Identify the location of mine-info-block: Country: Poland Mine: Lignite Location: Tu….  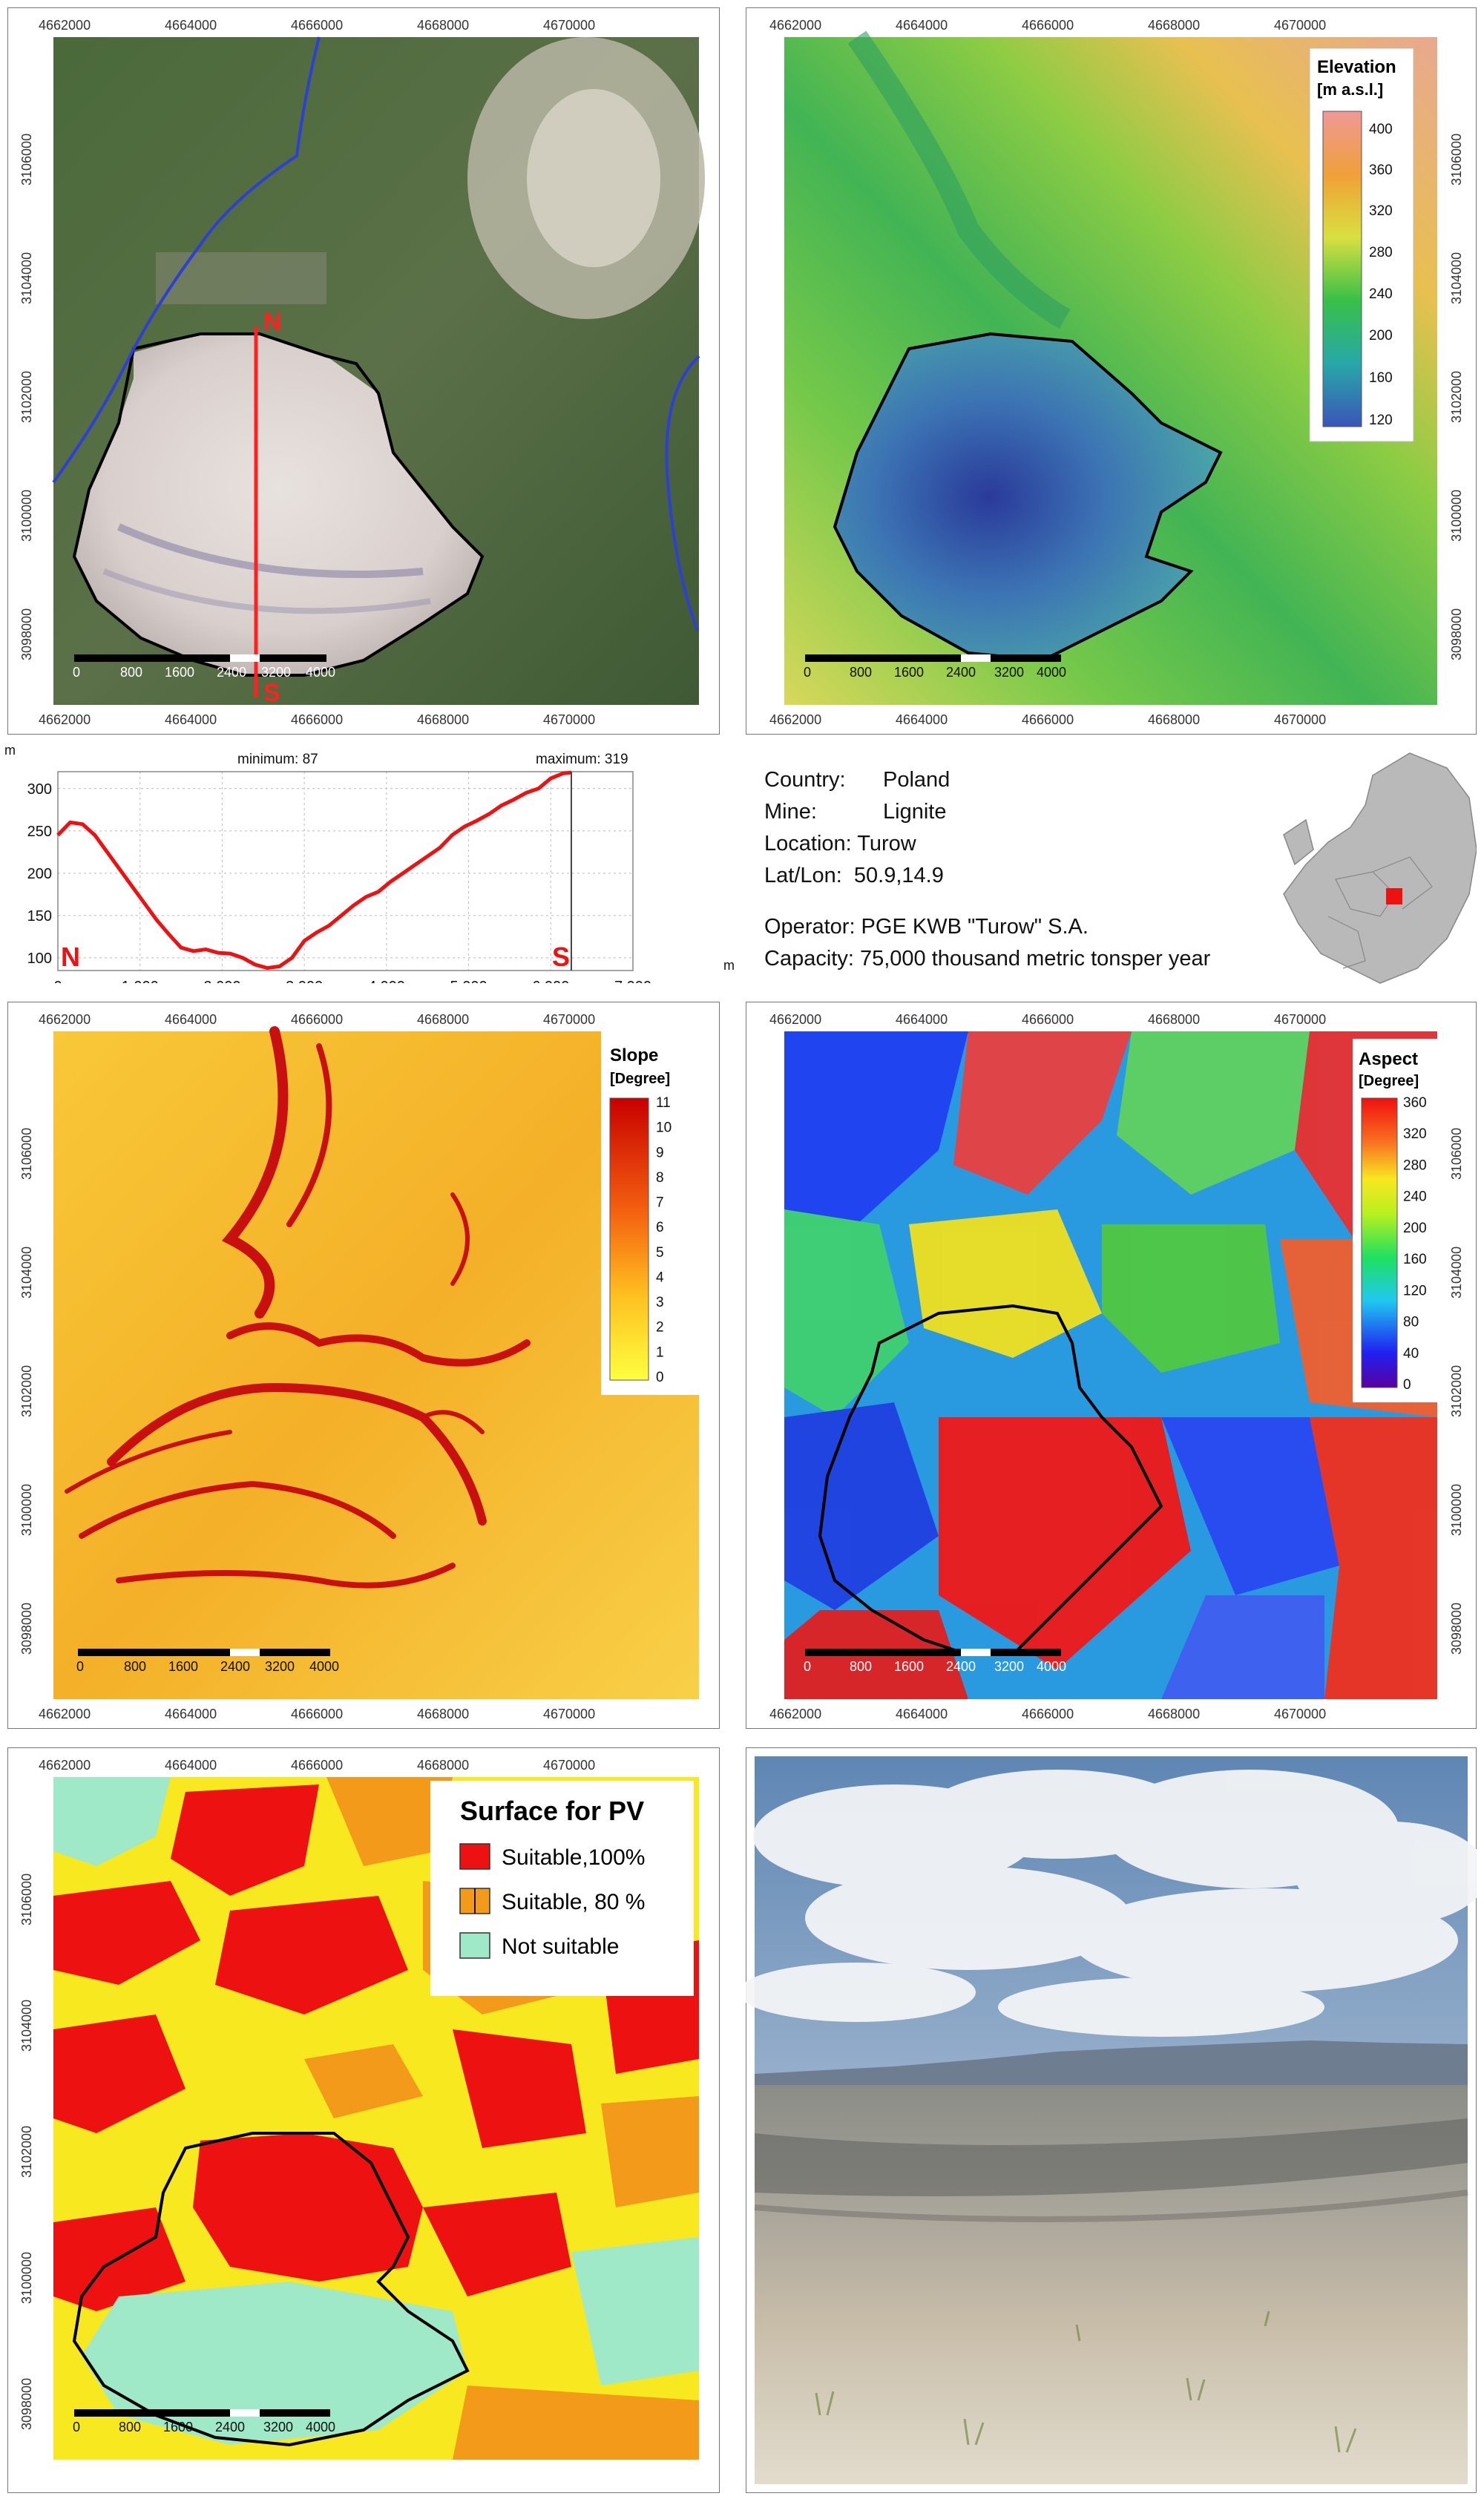
(1016, 870).